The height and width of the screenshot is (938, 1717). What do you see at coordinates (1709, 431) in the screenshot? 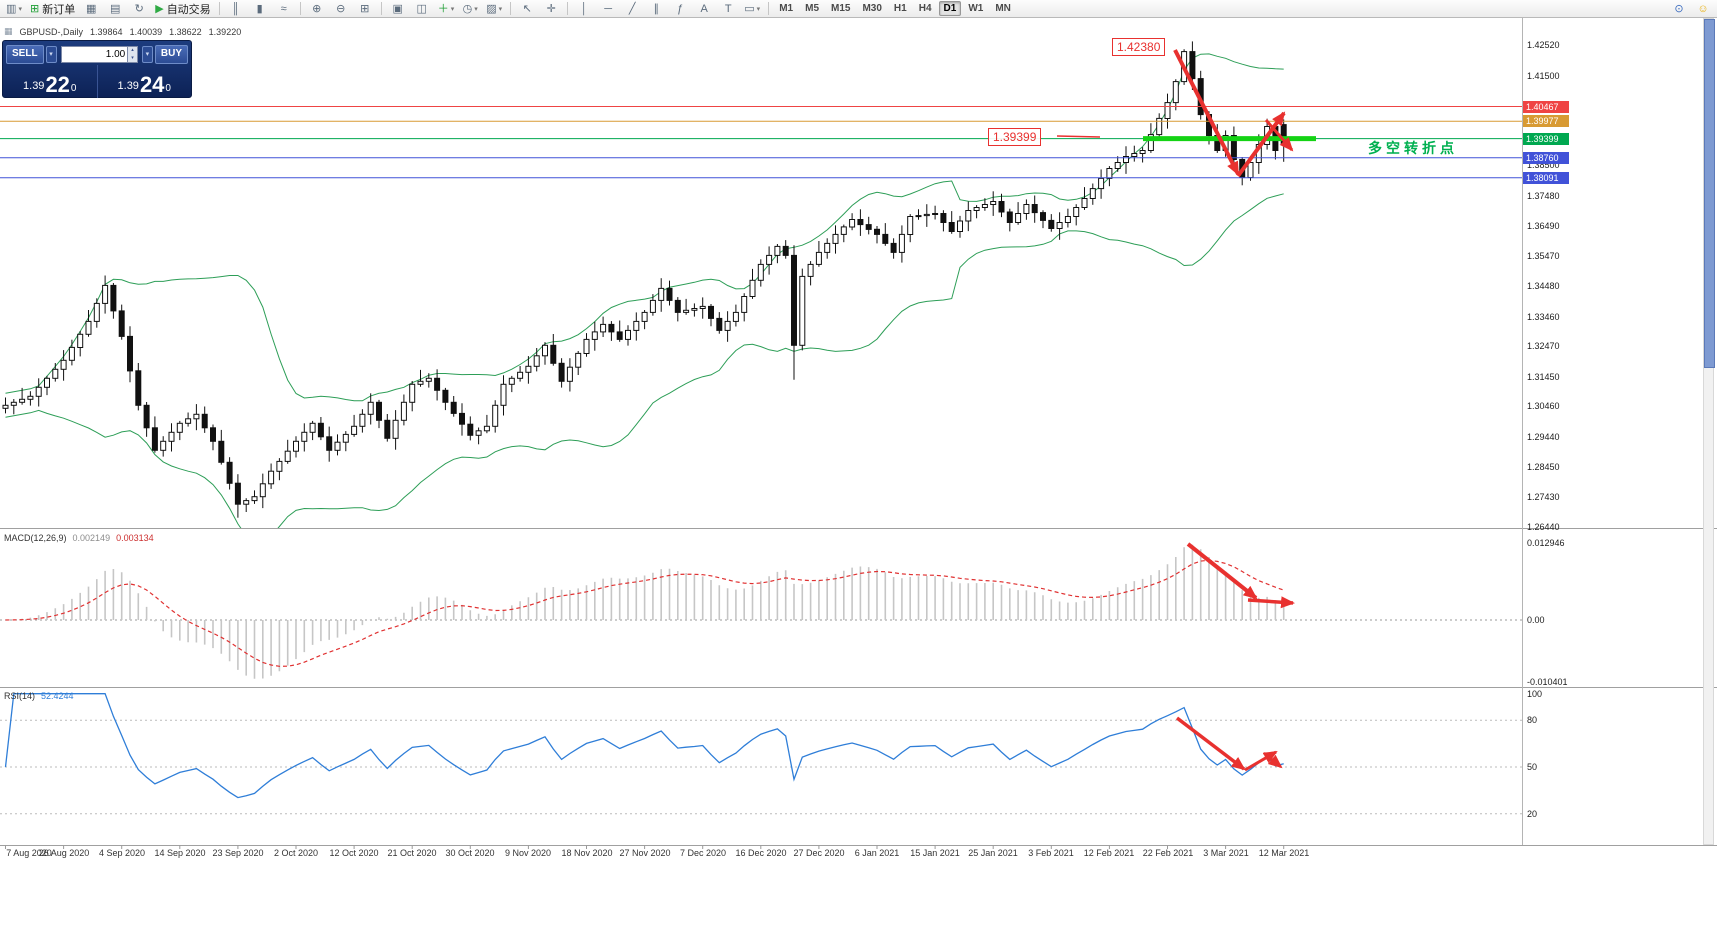
I see `vertical-scrollbar` at bounding box center [1709, 431].